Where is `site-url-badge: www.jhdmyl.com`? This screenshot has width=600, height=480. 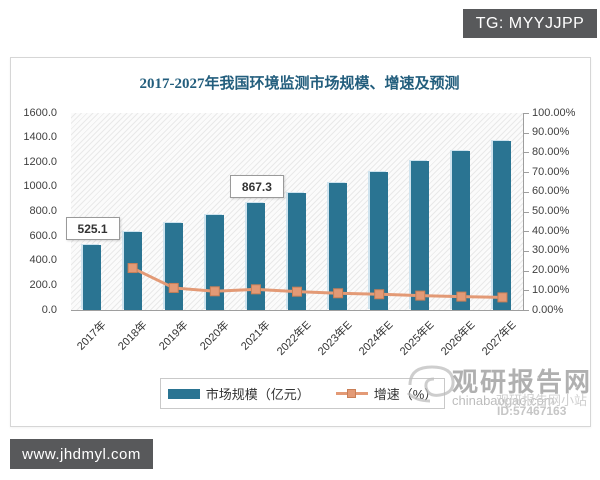 site-url-badge: www.jhdmyl.com is located at coordinates (81, 454).